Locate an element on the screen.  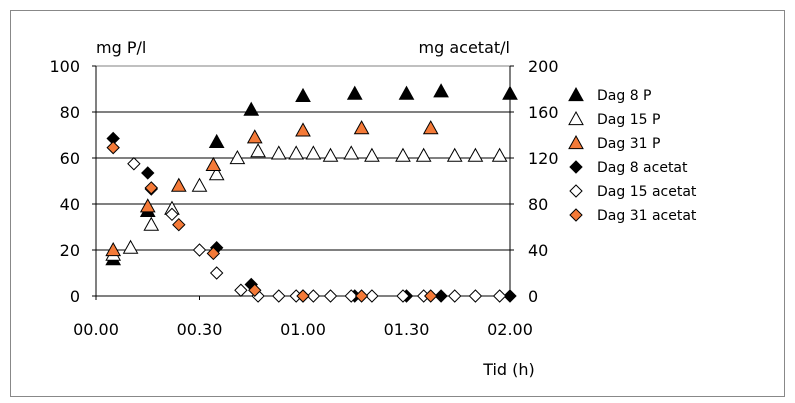
y-left-tick-label: 20 is located at coordinates (70, 250).